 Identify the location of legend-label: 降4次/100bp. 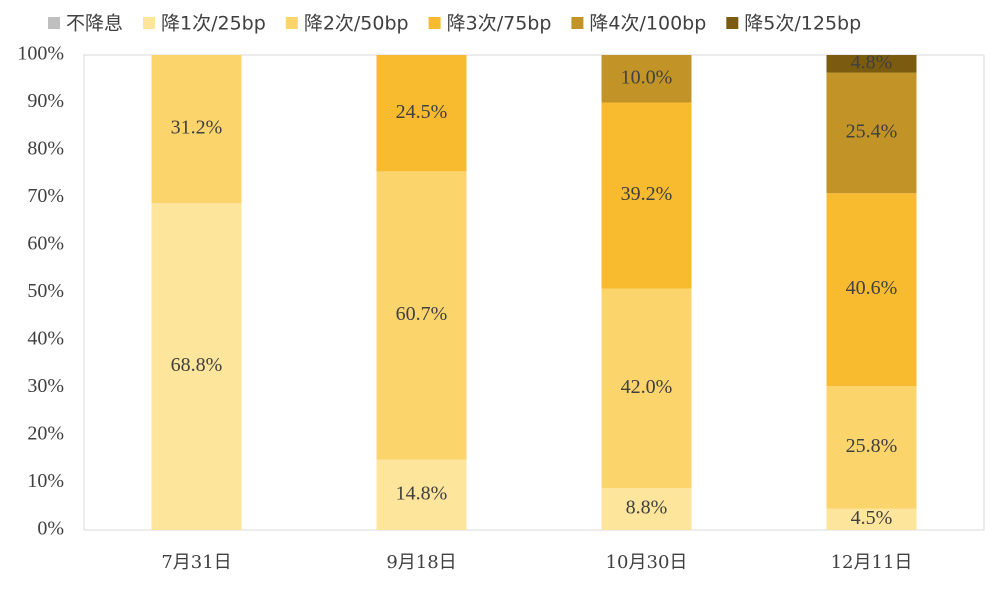
(647, 24).